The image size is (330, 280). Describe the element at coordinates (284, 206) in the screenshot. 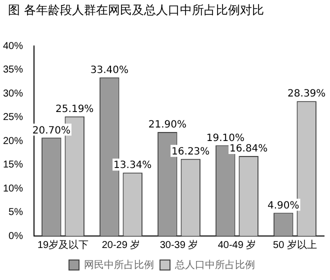

I see `data-label: 4.90%` at that location.